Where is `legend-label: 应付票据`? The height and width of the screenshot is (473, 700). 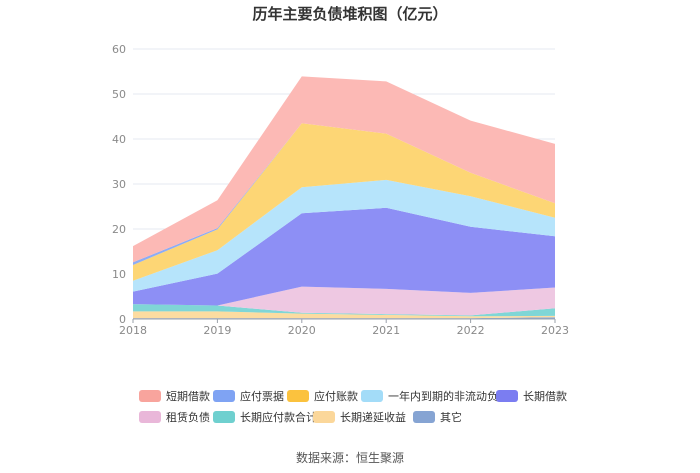 legend-label: 应付票据 is located at coordinates (262, 396).